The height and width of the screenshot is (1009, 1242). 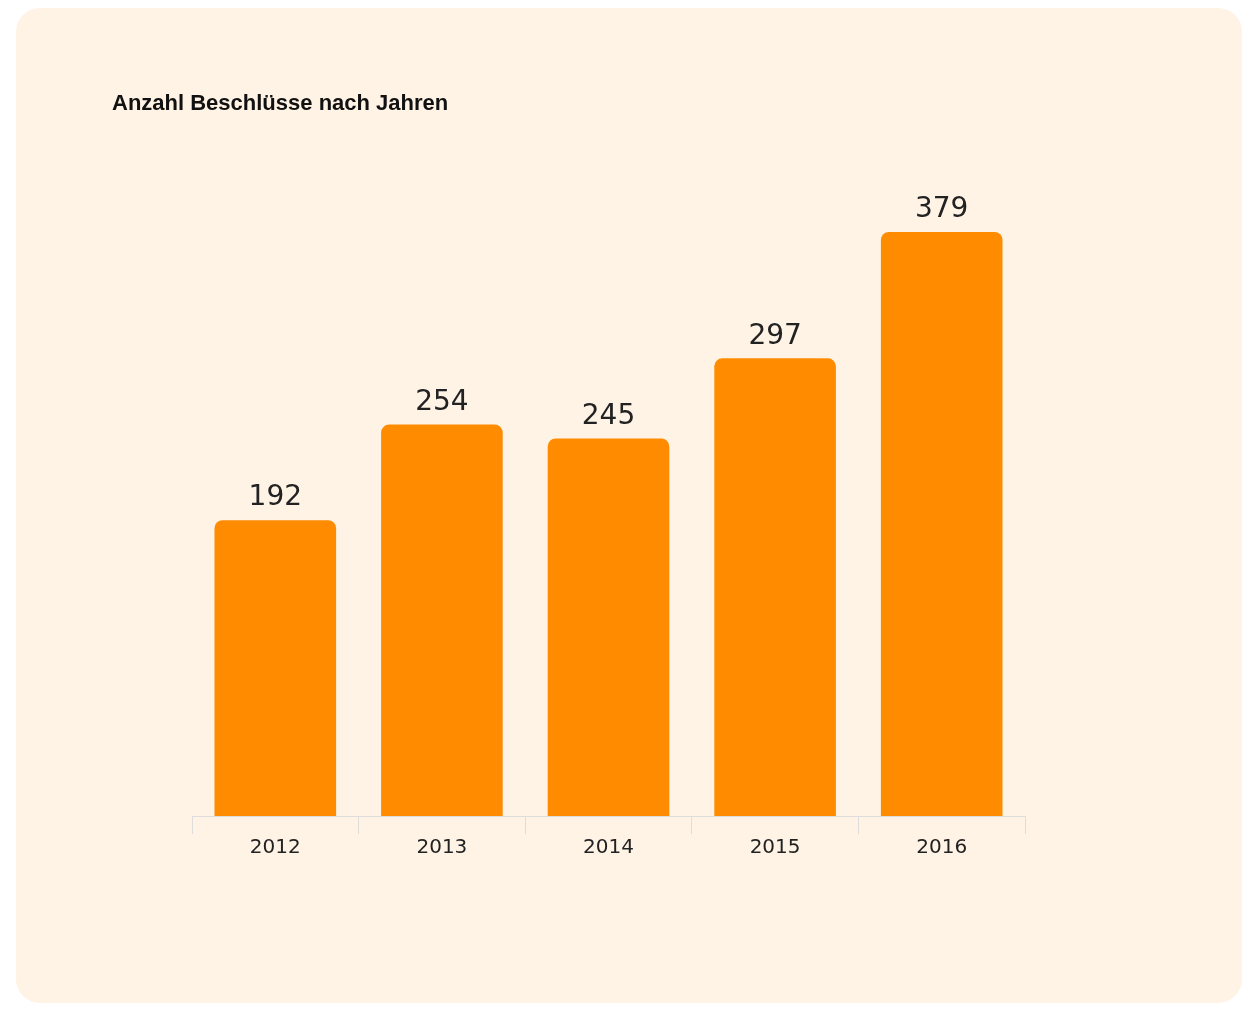 What do you see at coordinates (775, 846) in the screenshot?
I see `x-tick-label: 2015` at bounding box center [775, 846].